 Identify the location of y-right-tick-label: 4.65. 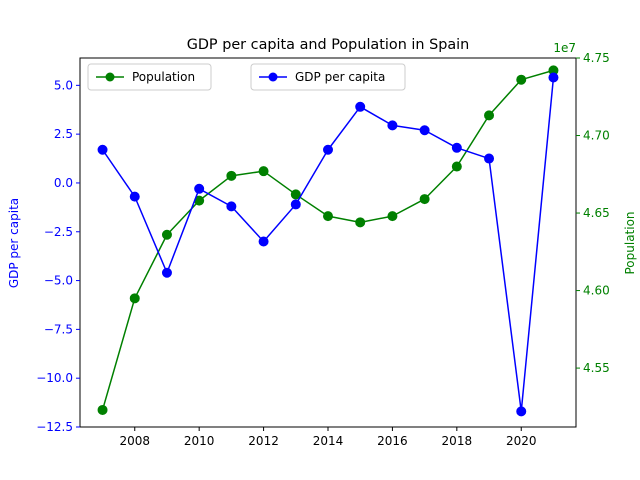
(596, 213).